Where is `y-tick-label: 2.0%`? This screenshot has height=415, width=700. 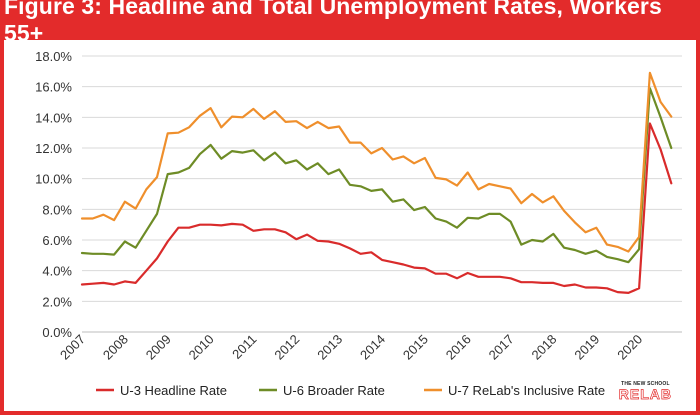
y-tick-label: 2.0% is located at coordinates (57, 301).